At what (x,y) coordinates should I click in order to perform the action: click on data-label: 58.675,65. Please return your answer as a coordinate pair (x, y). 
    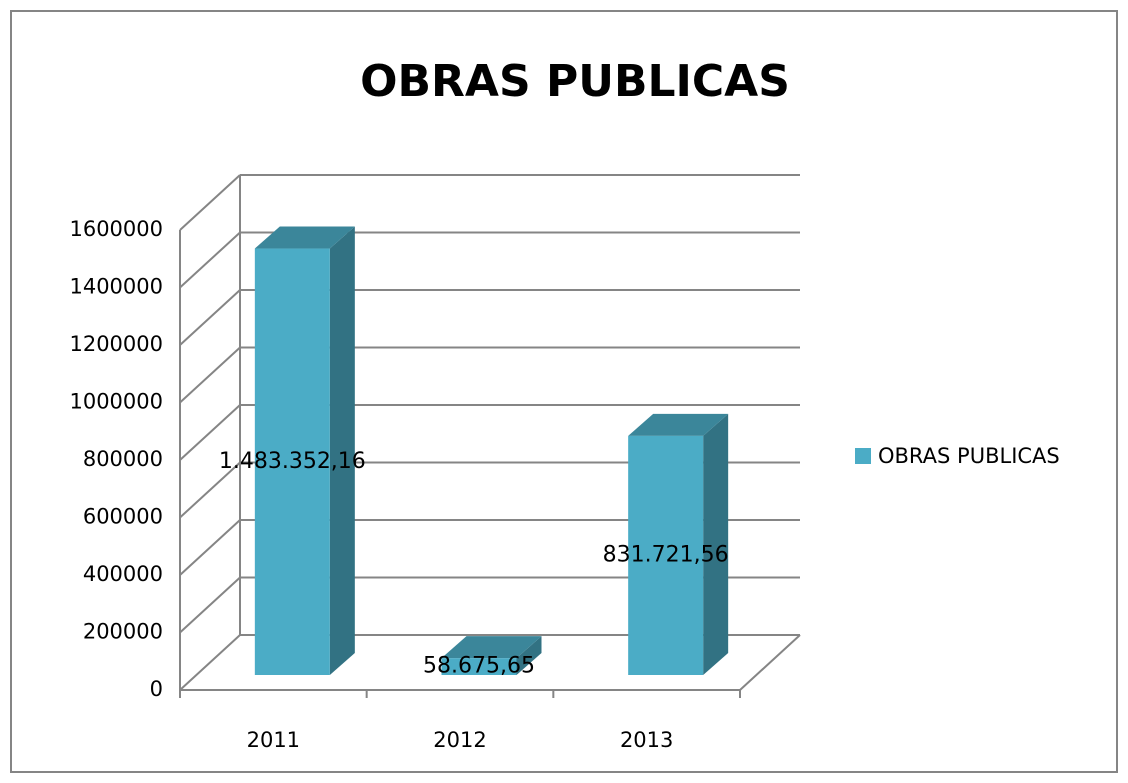
    Looking at the image, I should click on (479, 666).